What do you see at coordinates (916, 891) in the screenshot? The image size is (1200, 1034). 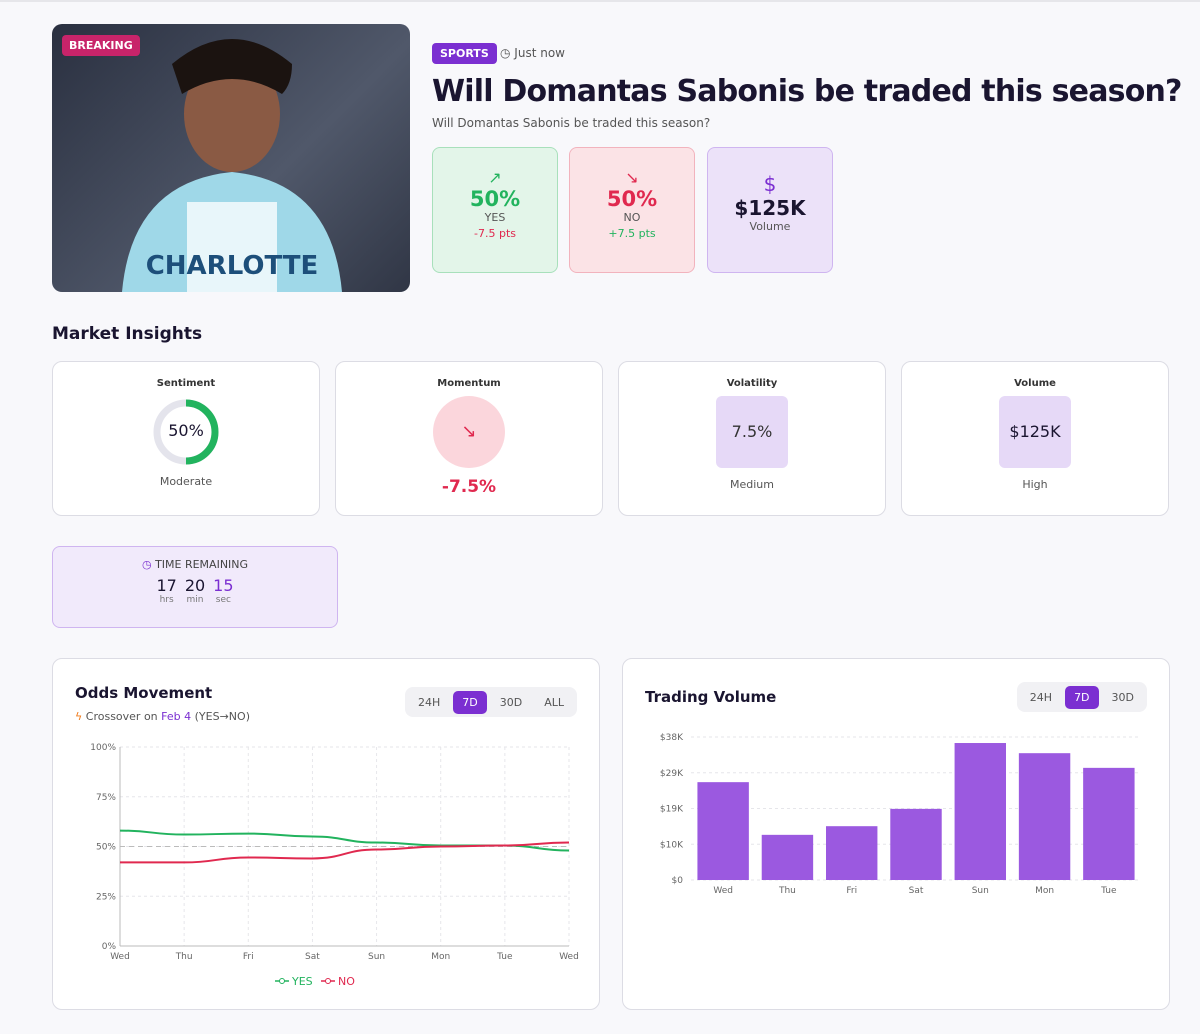 I see `x-tick-label: Sat` at bounding box center [916, 891].